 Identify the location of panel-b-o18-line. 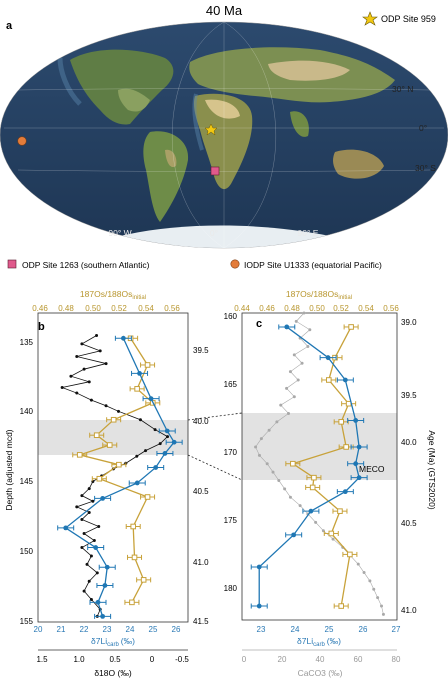
(114, 476).